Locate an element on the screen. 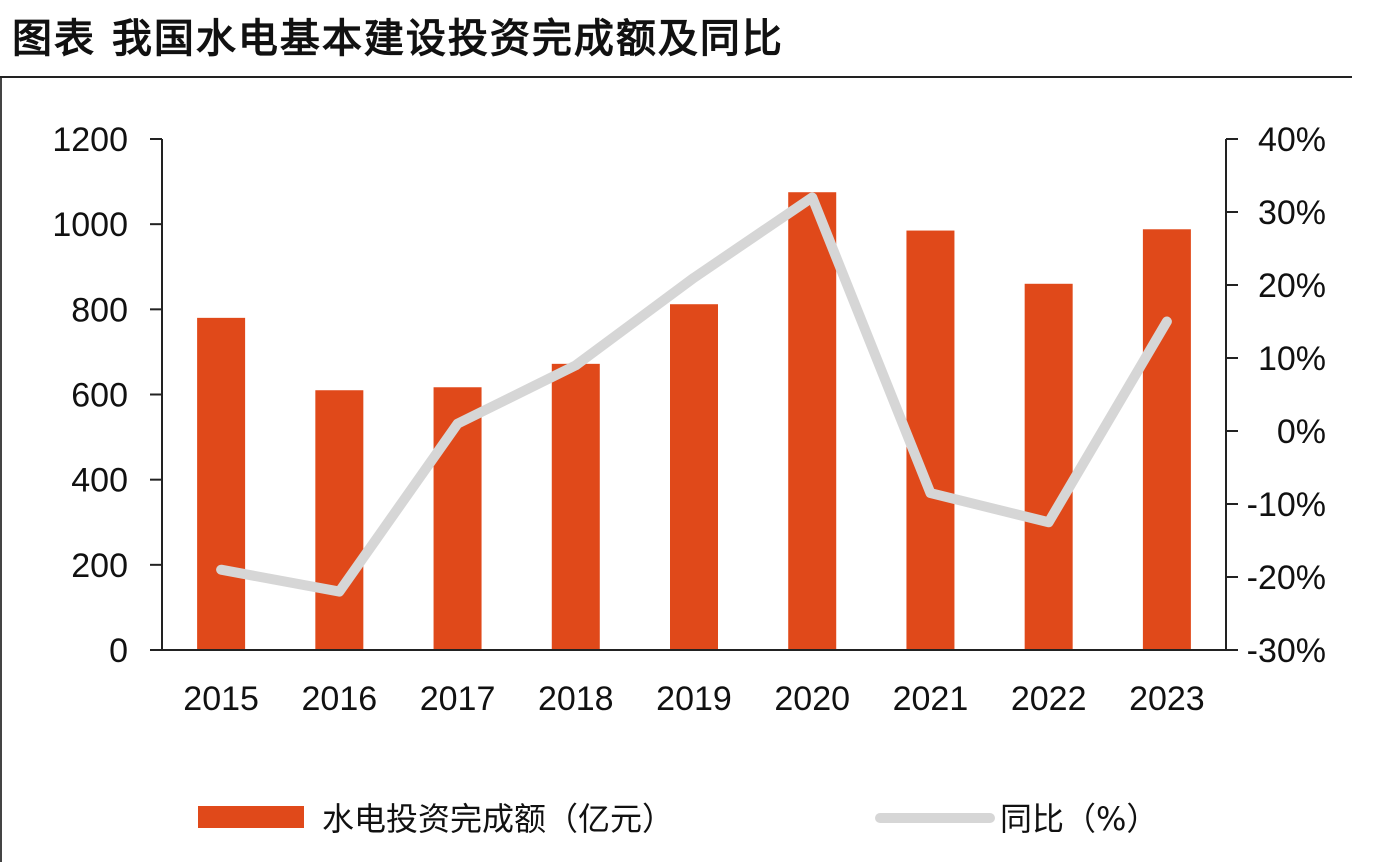 The width and height of the screenshot is (1384, 862). legend: 水电投资完成额（亿元） 同比（%） is located at coordinates (678, 819).